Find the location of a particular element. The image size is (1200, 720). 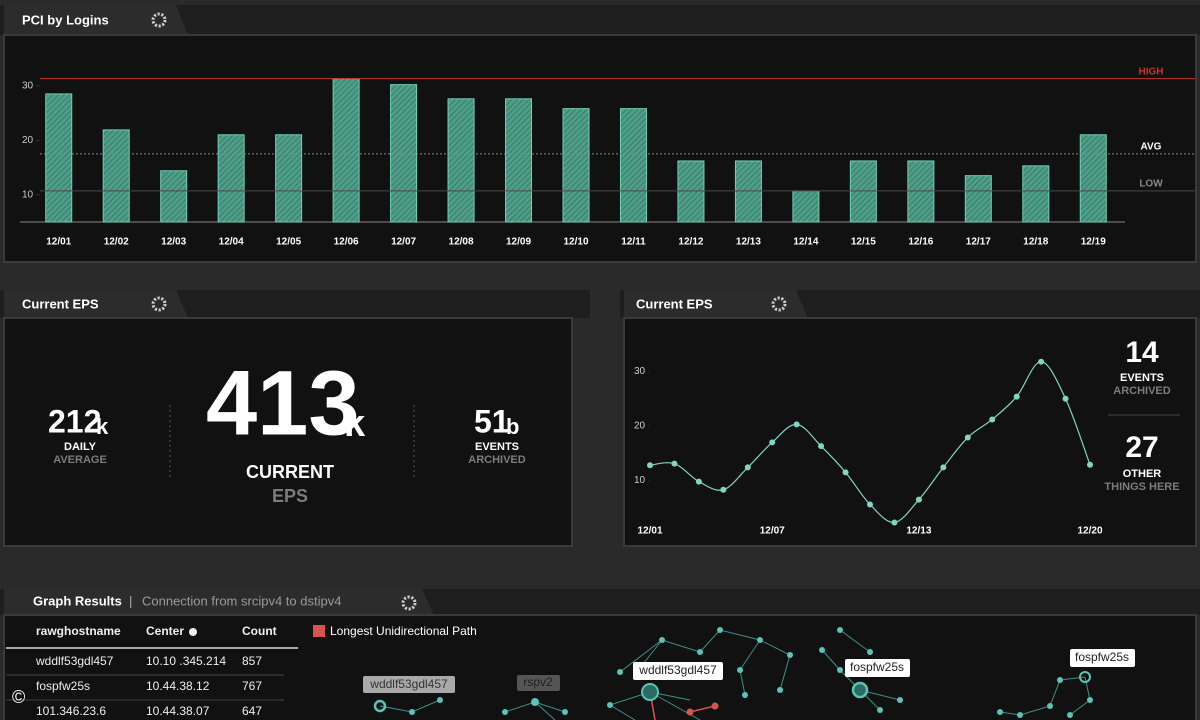

stat-value: 14 is located at coordinates (1142, 352).